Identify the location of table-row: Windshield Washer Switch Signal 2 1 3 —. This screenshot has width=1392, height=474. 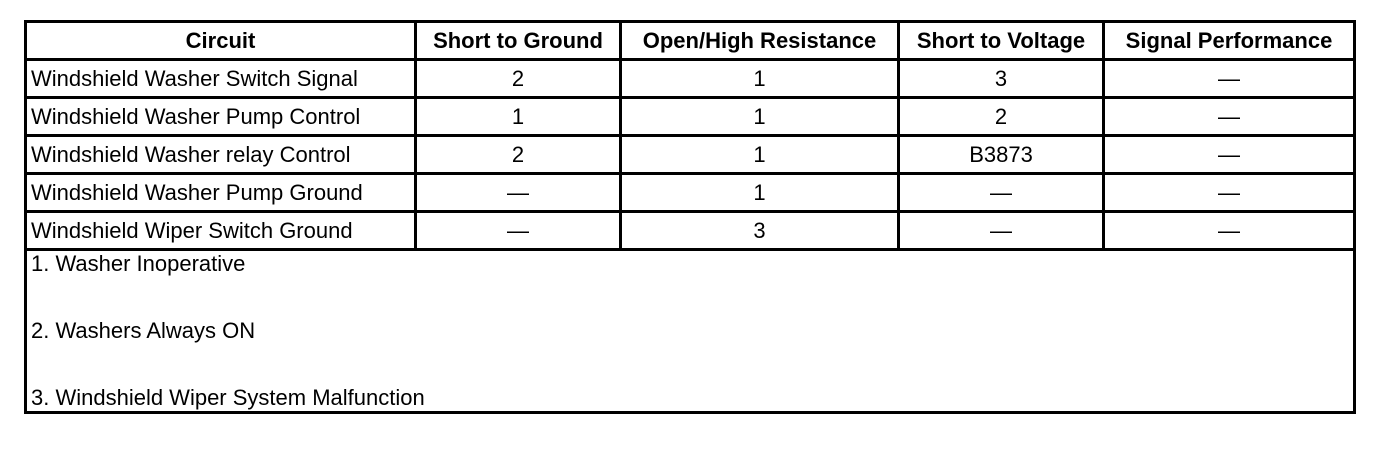
(690, 78).